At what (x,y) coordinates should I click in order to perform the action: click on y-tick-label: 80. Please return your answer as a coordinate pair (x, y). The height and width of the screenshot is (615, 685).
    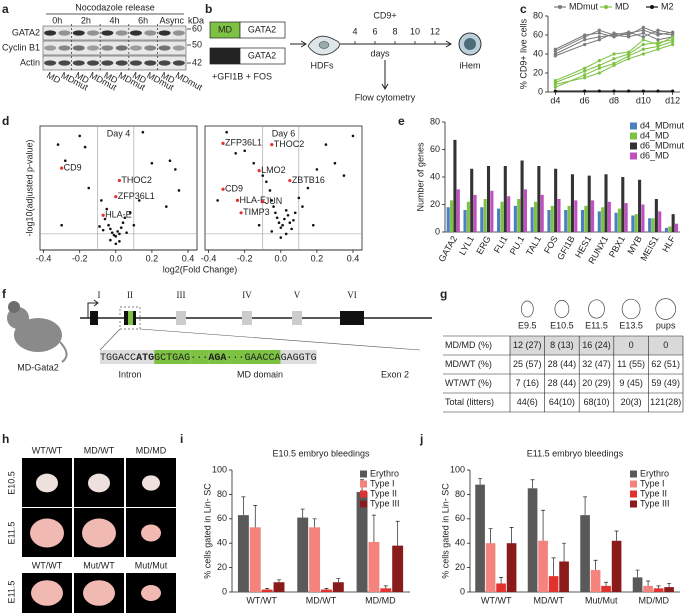
    Looking at the image, I should click on (460, 494).